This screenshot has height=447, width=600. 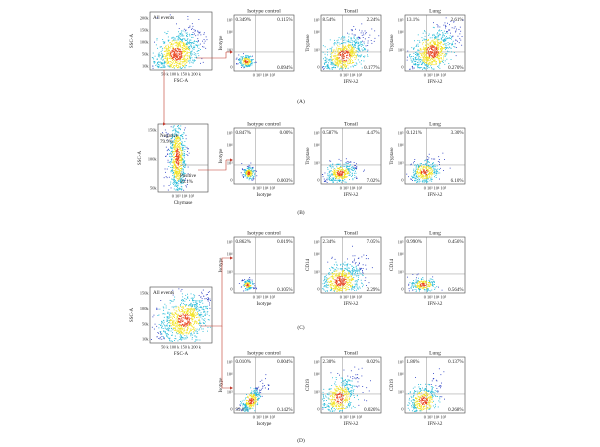 I want to click on plot-title: Isotype control, so click(x=264, y=125).